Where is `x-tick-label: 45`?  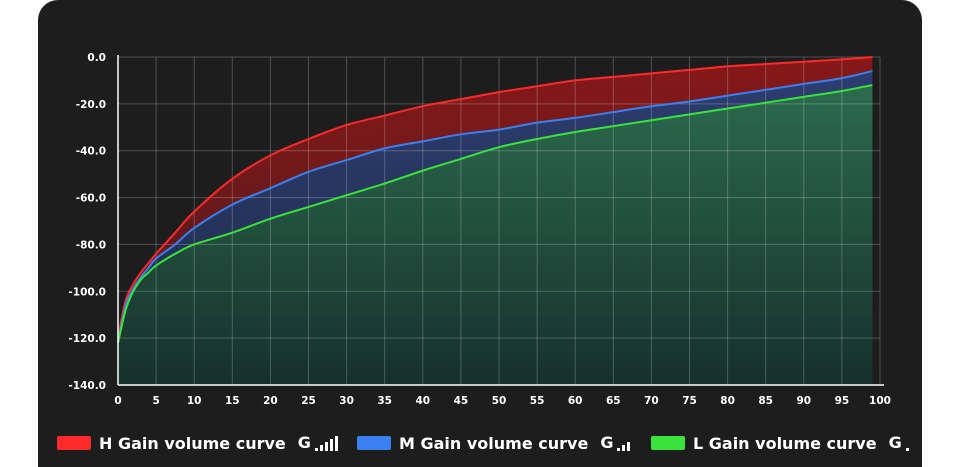
x-tick-label: 45 is located at coordinates (461, 401).